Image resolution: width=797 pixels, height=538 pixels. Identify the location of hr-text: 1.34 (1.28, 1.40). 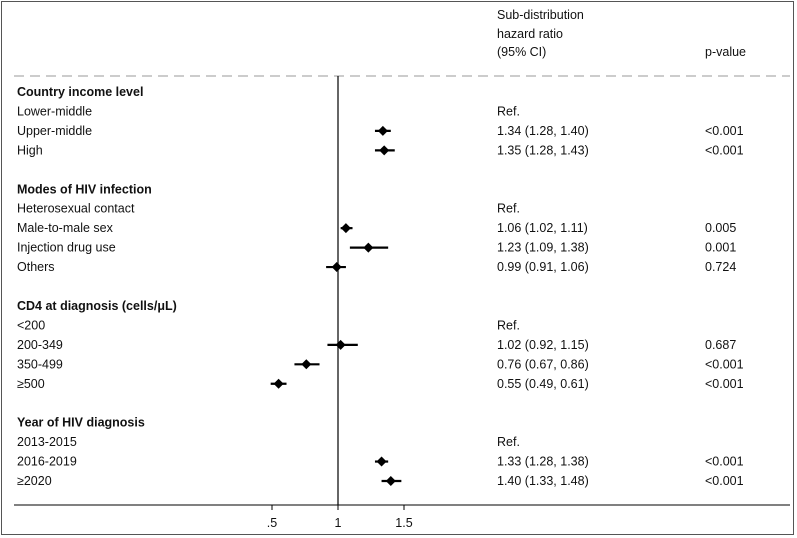
(543, 131).